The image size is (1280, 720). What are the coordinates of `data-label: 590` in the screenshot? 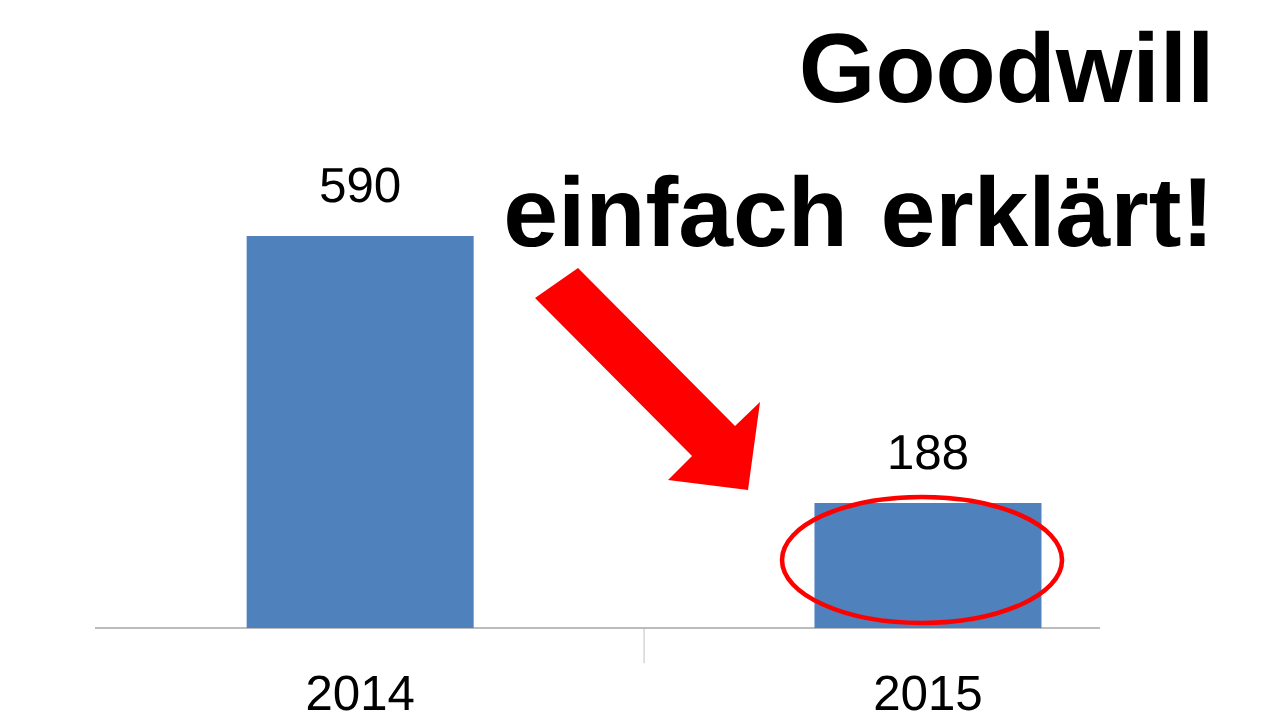 It's located at (360, 185).